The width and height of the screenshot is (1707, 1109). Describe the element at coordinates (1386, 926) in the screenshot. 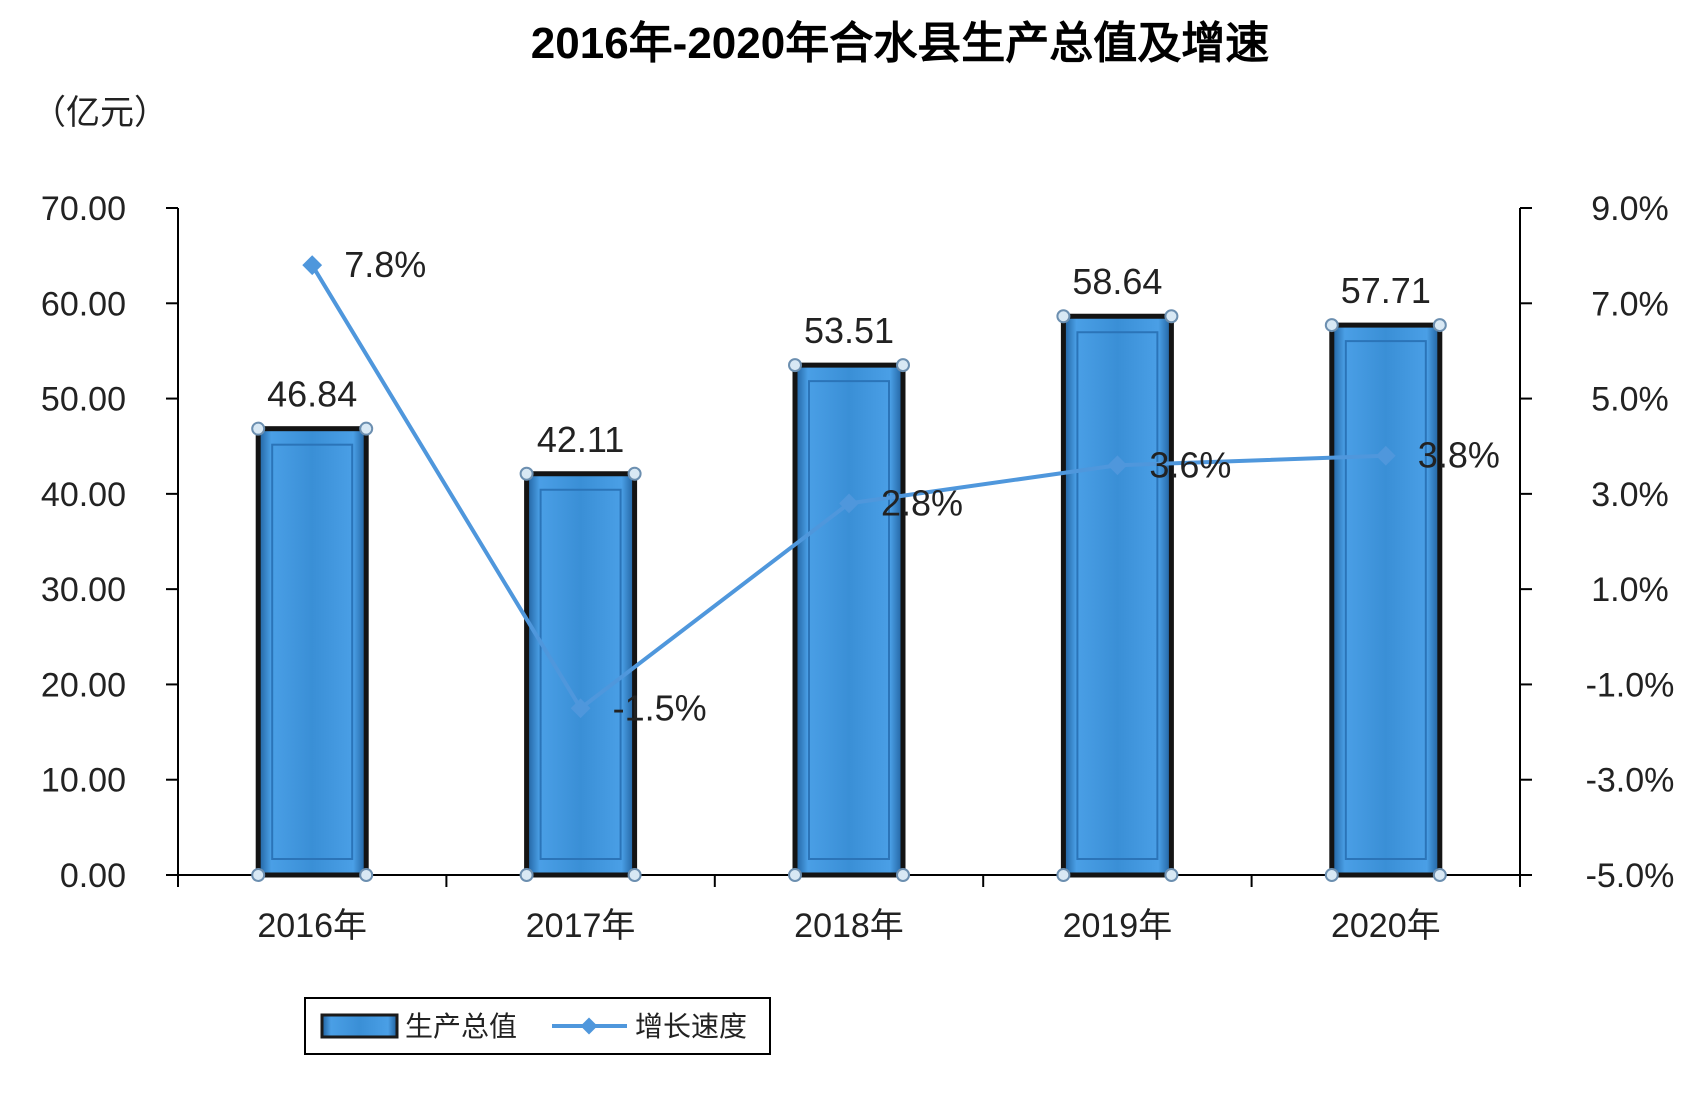

I see `x-tick-label: 2020年` at that location.